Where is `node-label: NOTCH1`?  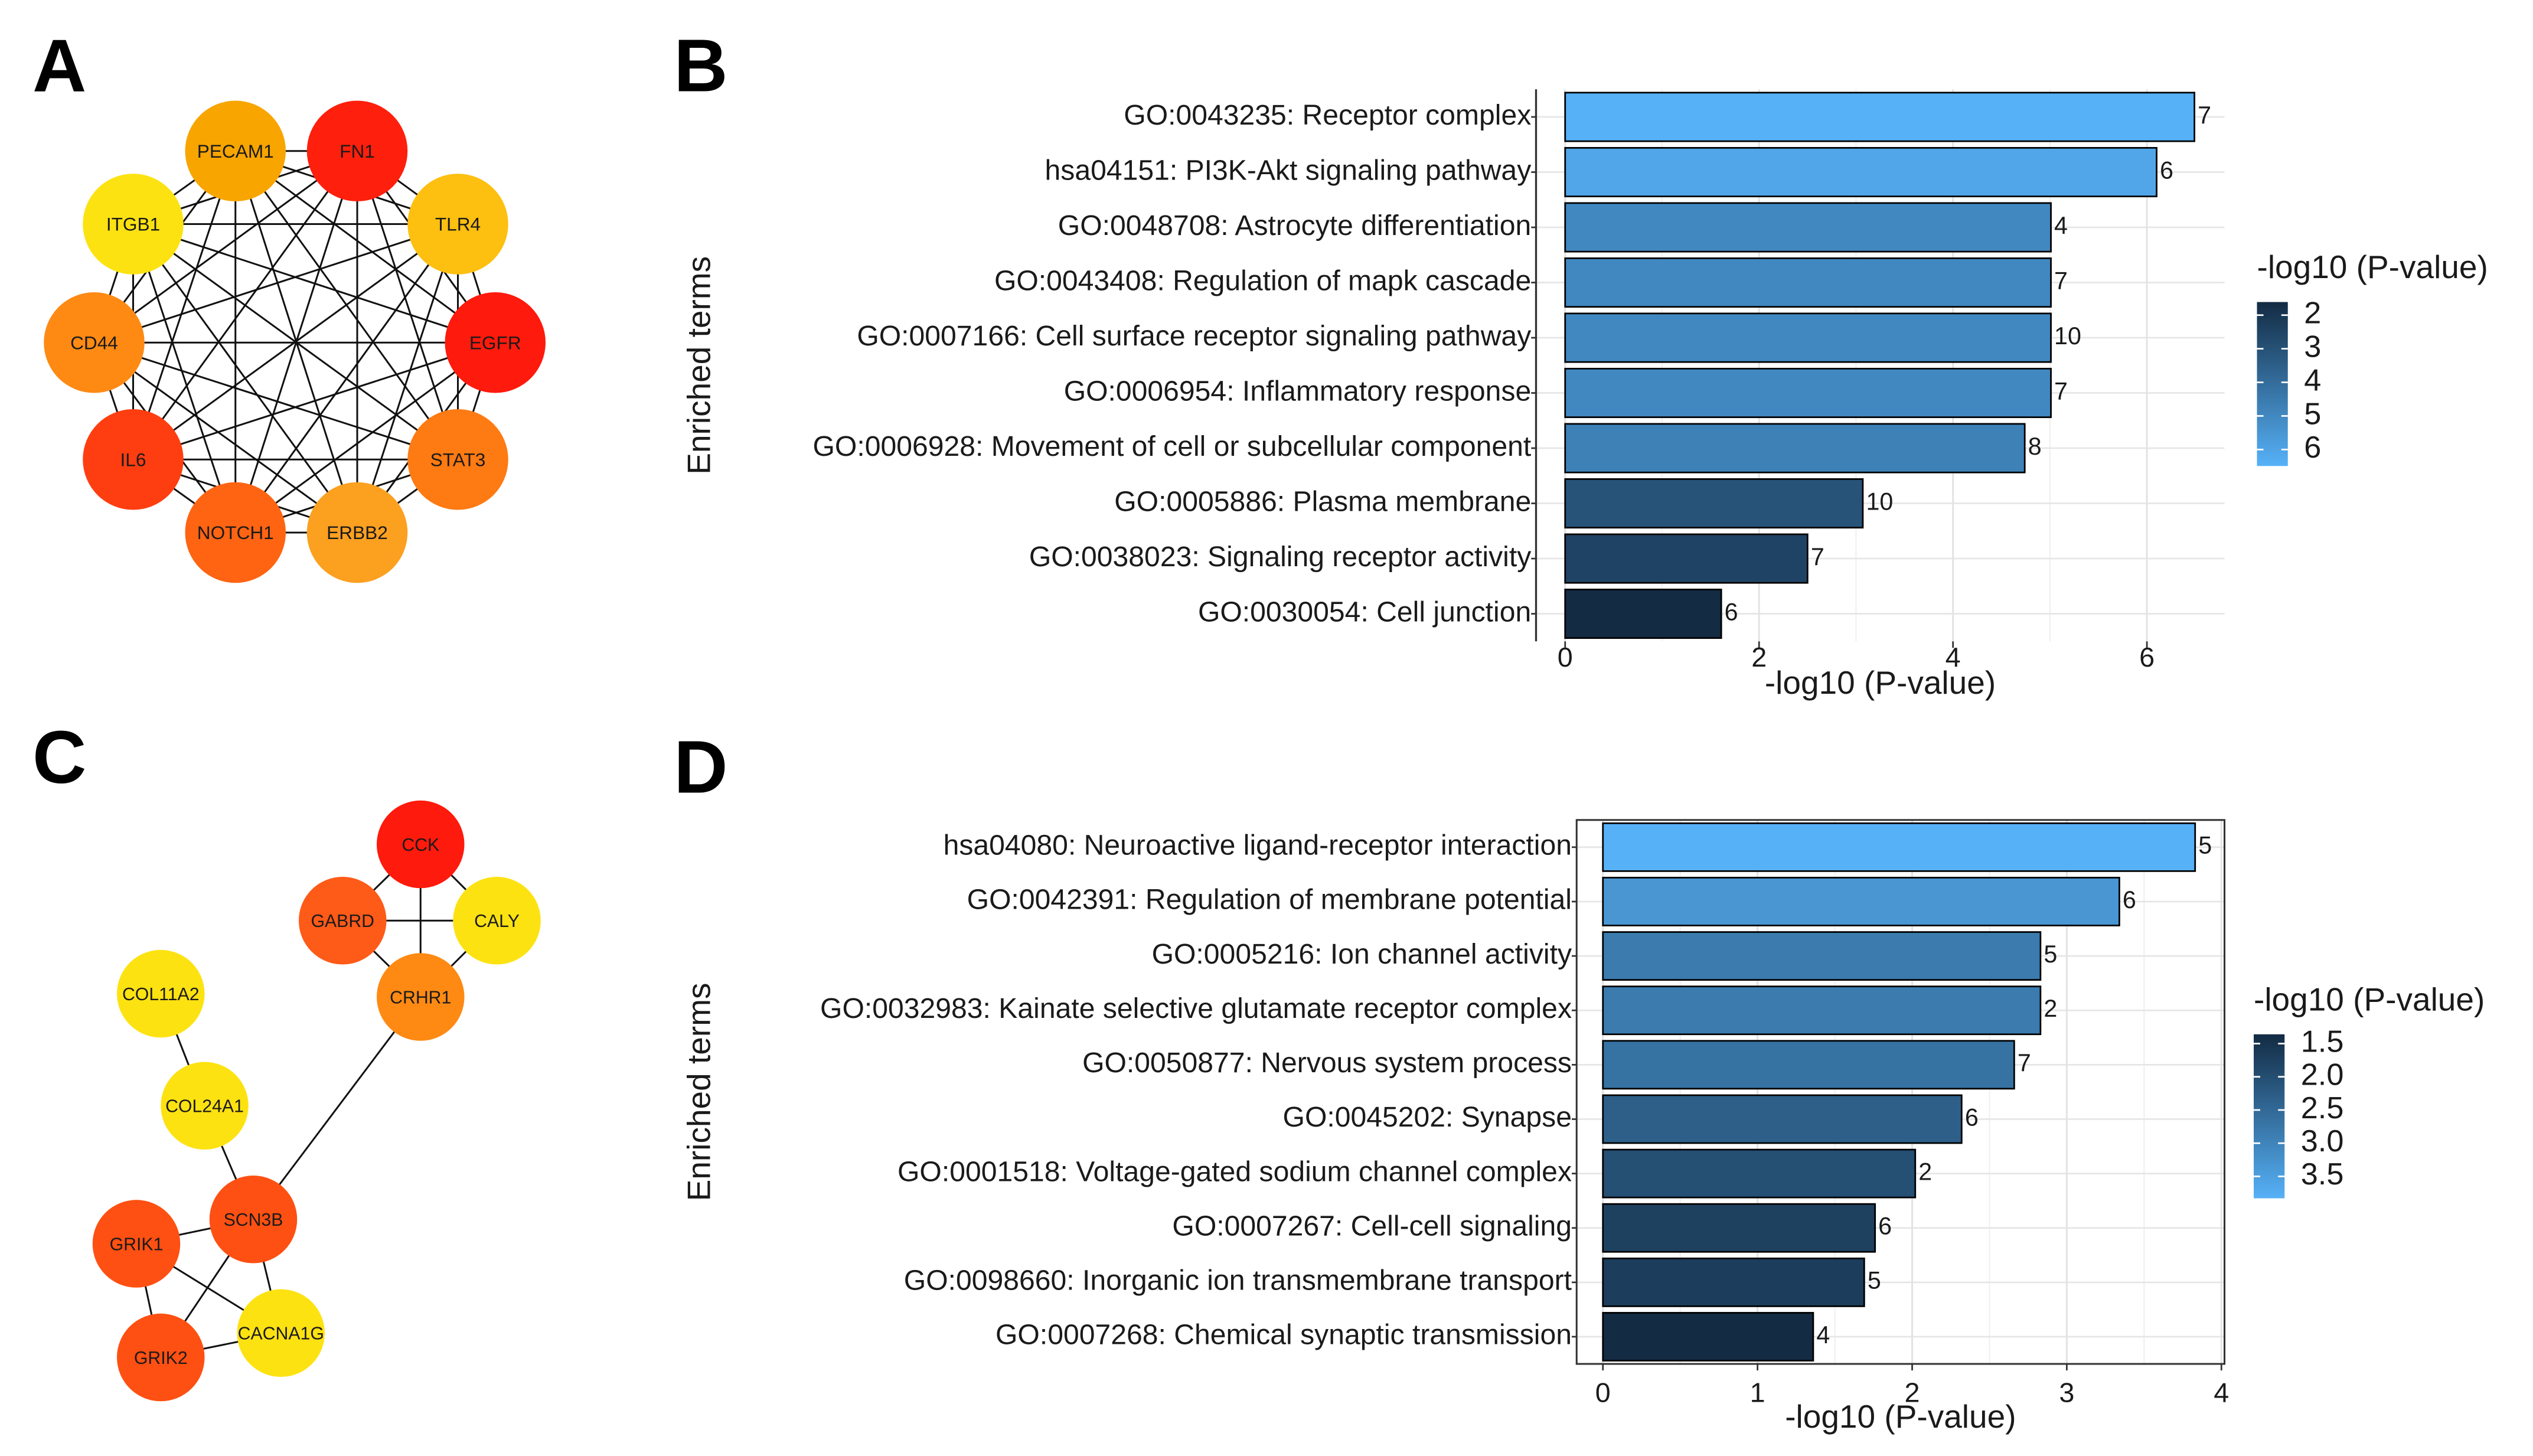
node-label: NOTCH1 is located at coordinates (235, 532).